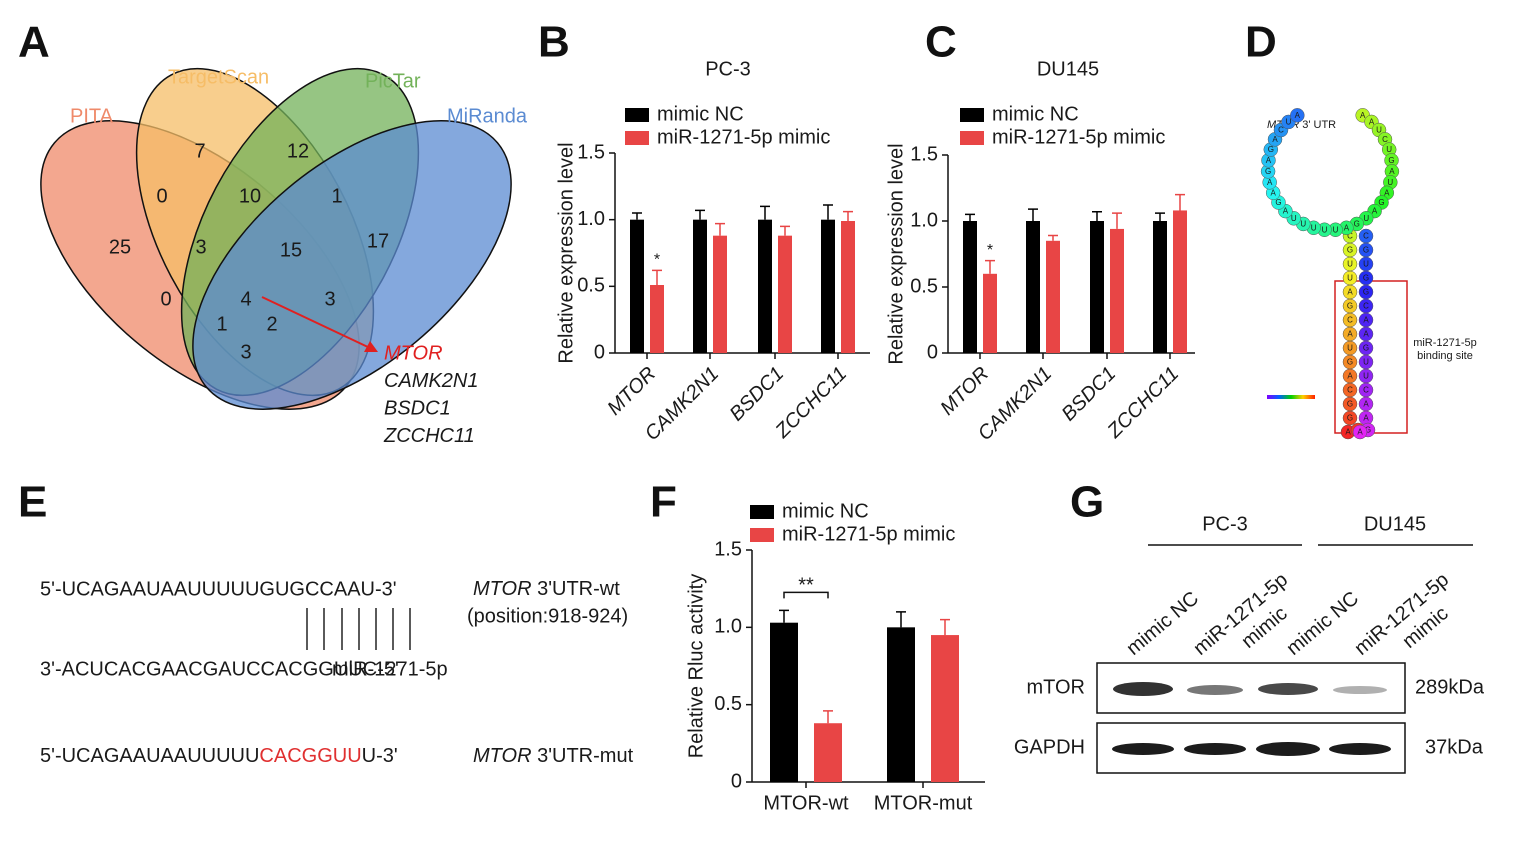  What do you see at coordinates (1261, 42) in the screenshot?
I see `panel-label: D` at bounding box center [1261, 42].